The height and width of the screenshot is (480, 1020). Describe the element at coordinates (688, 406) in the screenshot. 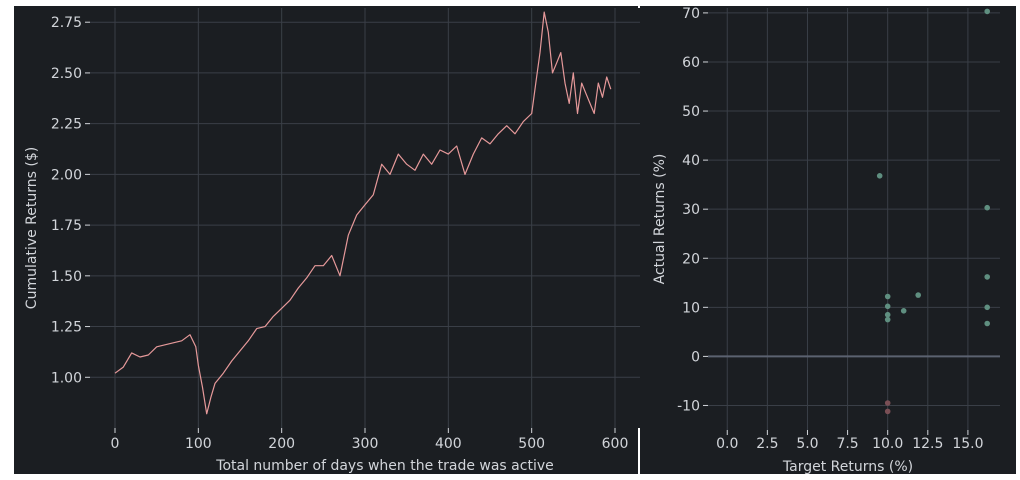

I see `right-y-tick-label: -10` at that location.